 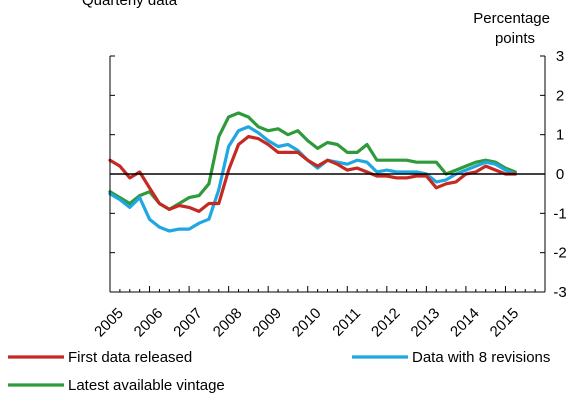 I want to click on x-tick-label: 2011, so click(x=346, y=322).